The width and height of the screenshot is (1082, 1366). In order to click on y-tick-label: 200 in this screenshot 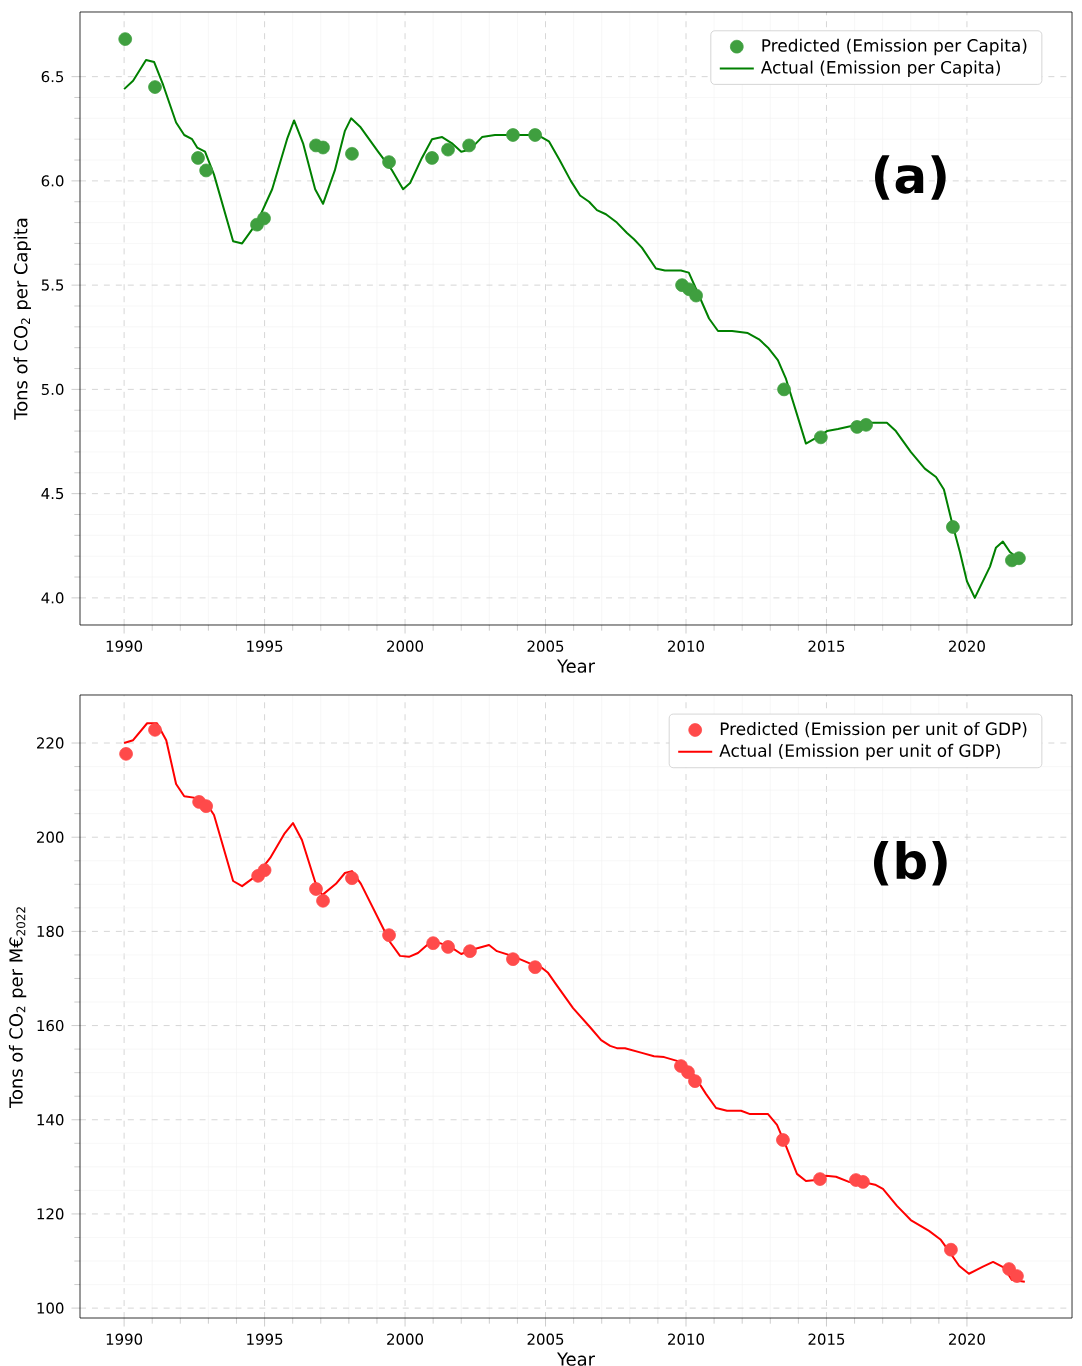, I will do `click(50, 837)`.